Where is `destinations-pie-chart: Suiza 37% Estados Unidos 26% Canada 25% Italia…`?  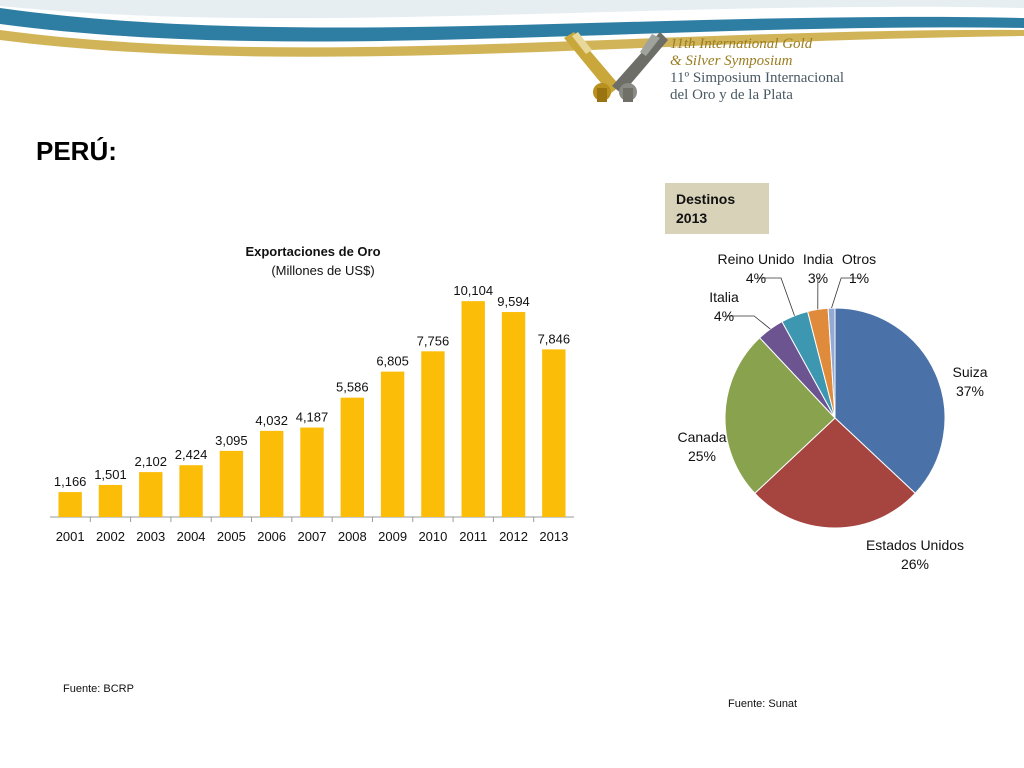 destinations-pie-chart: Suiza 37% Estados Unidos 26% Canada 25% Italia… is located at coordinates (832, 411).